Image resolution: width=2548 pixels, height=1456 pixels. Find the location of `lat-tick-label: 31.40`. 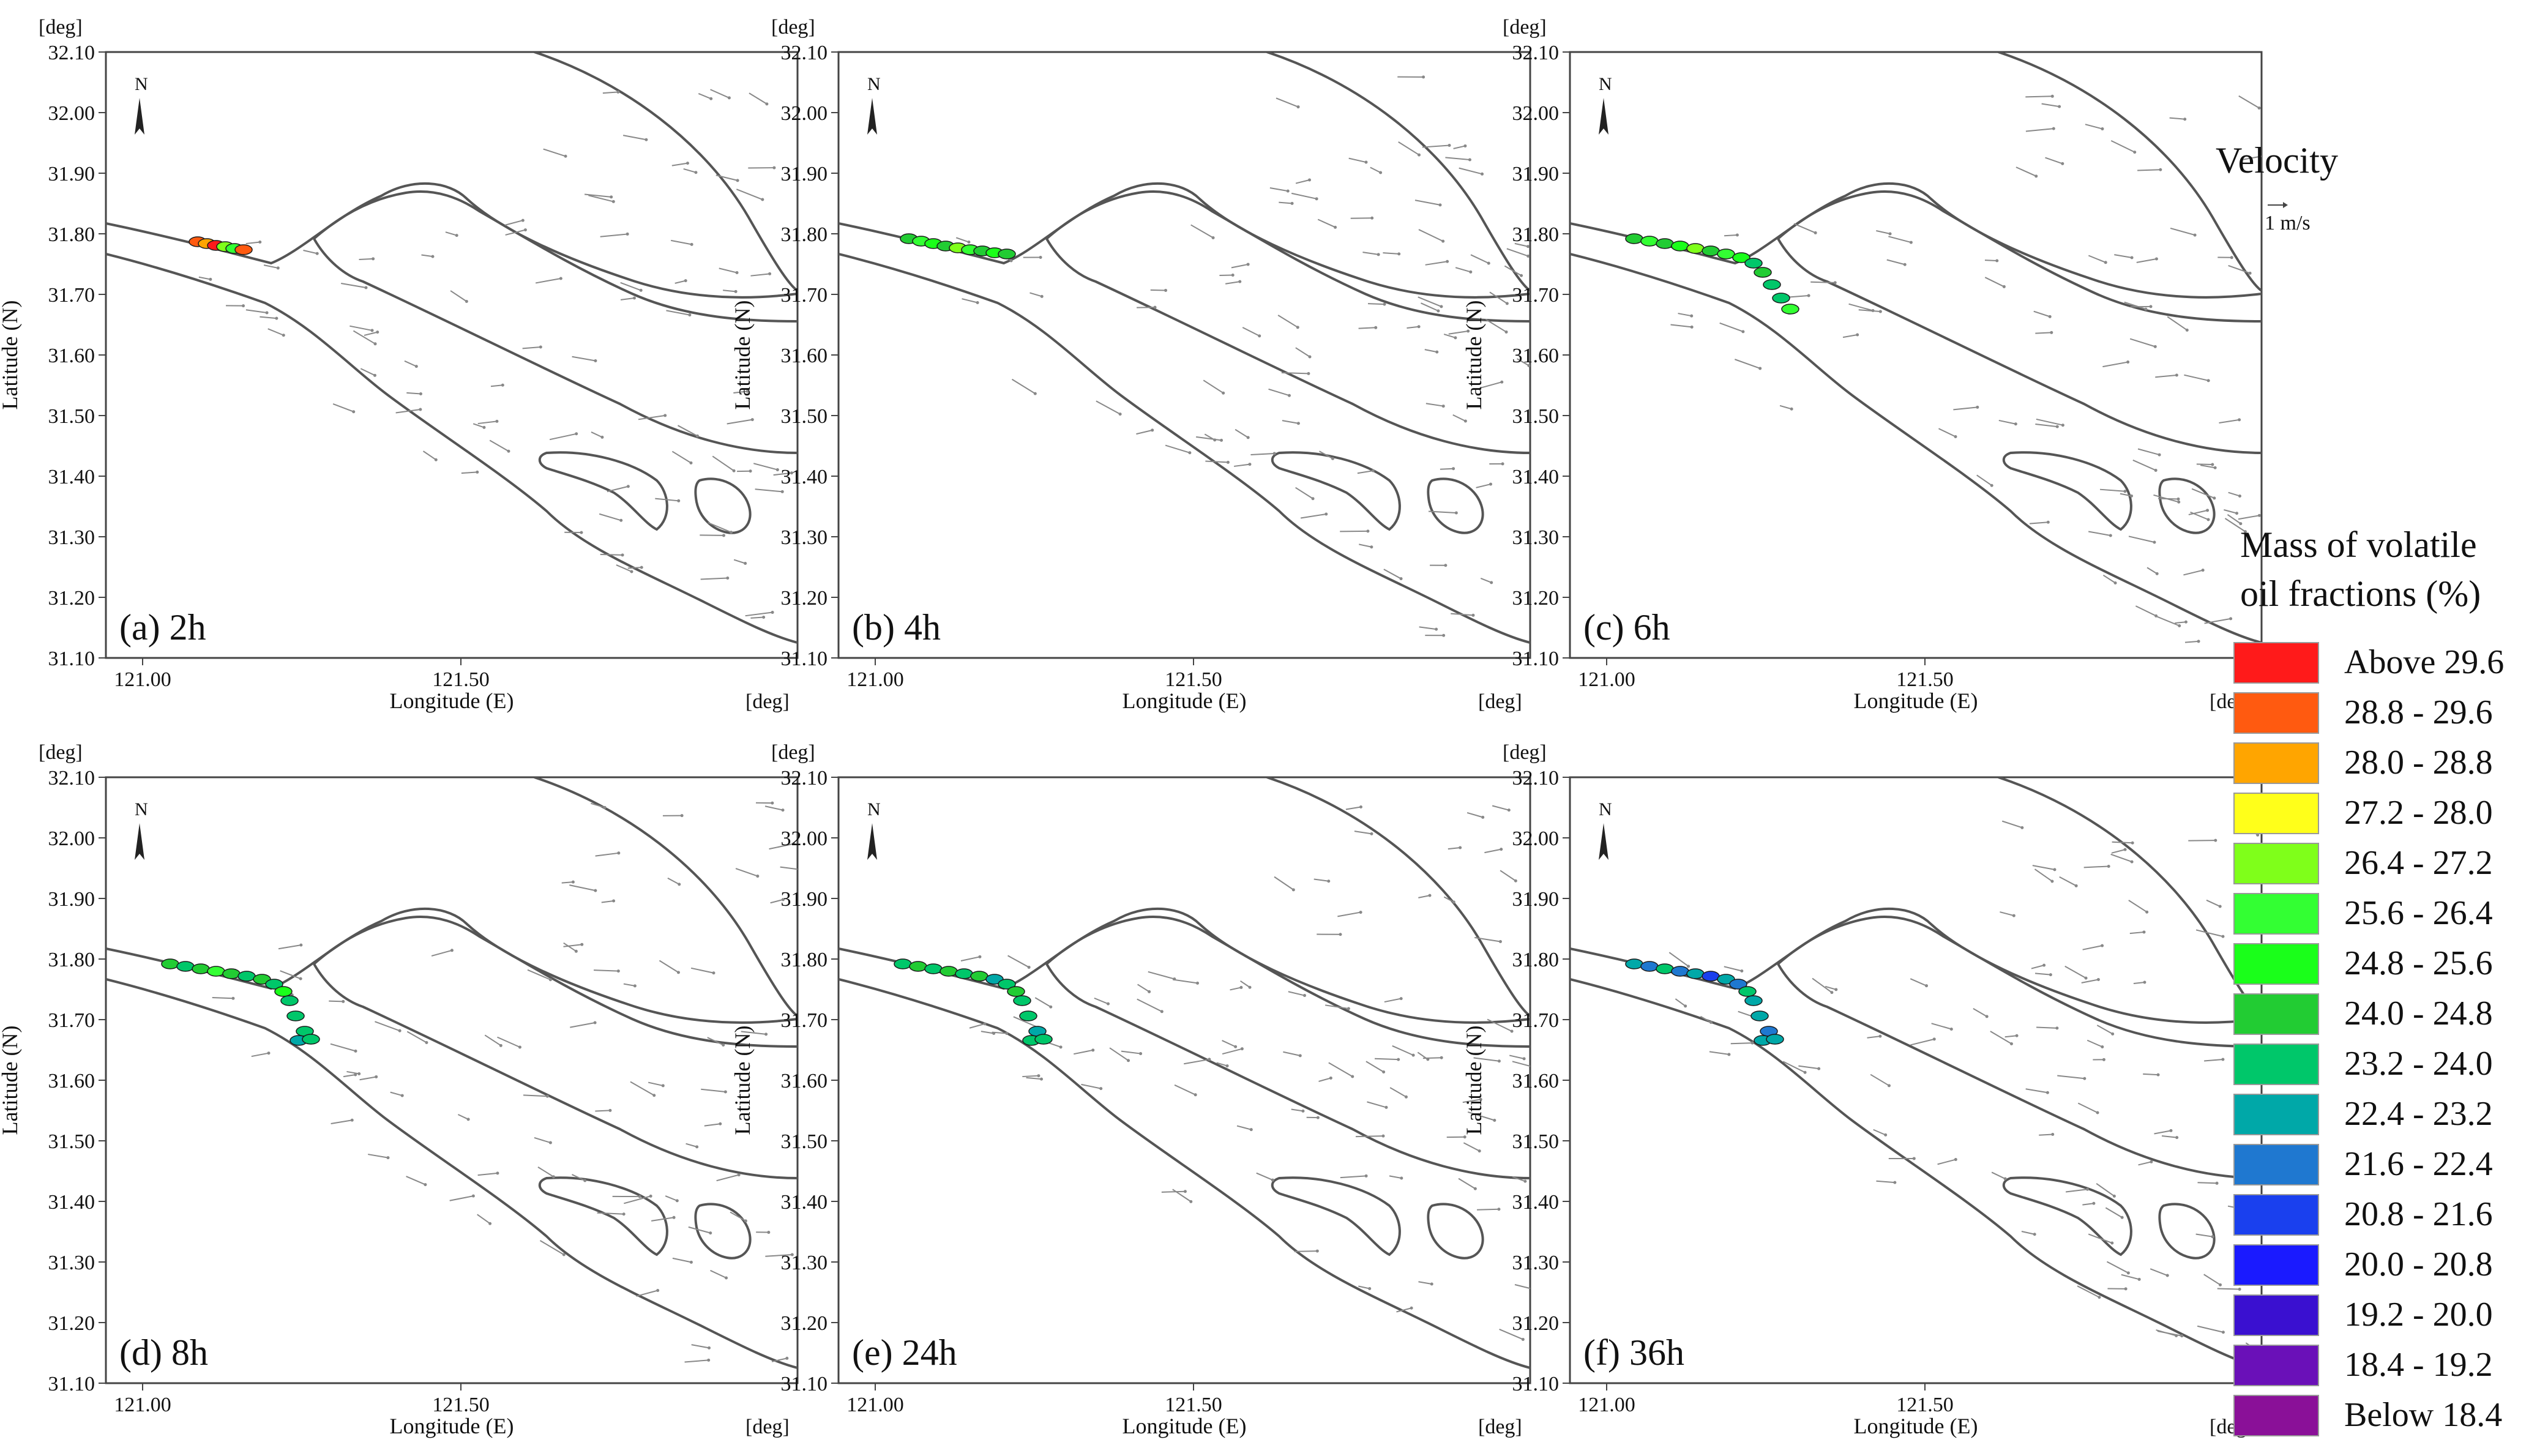

lat-tick-label: 31.40 is located at coordinates (804, 477).